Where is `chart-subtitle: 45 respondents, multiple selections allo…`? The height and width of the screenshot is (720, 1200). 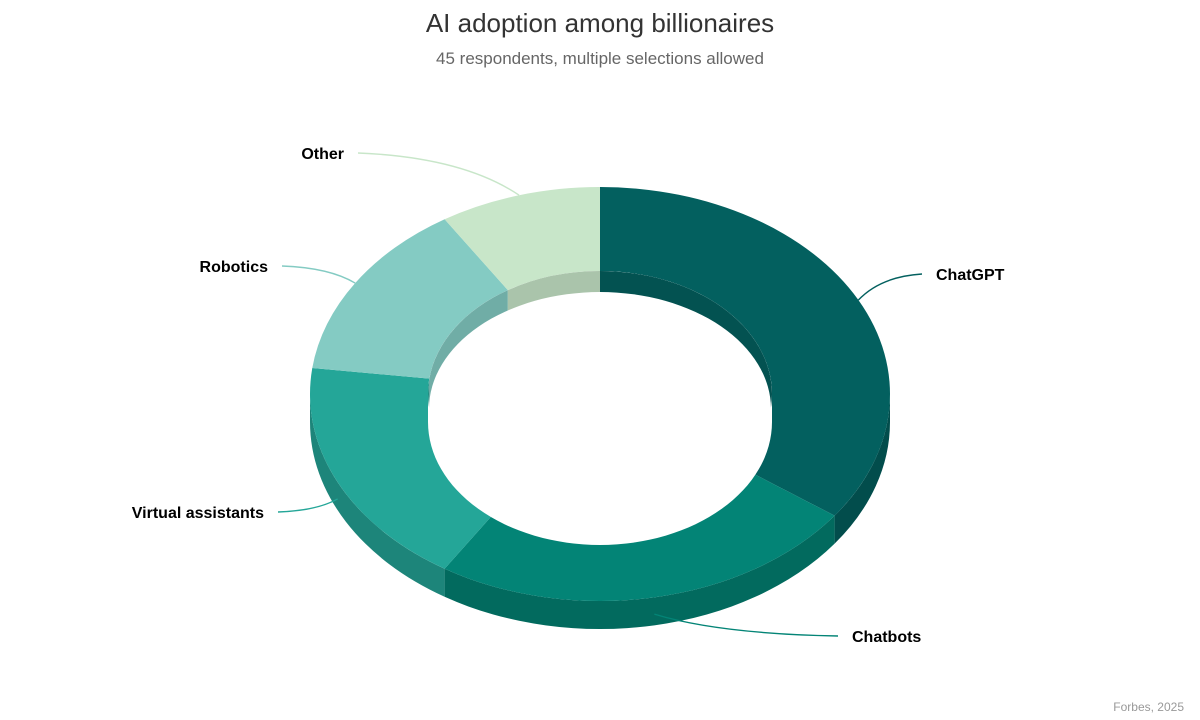 chart-subtitle: 45 respondents, multiple selections allo… is located at coordinates (600, 58).